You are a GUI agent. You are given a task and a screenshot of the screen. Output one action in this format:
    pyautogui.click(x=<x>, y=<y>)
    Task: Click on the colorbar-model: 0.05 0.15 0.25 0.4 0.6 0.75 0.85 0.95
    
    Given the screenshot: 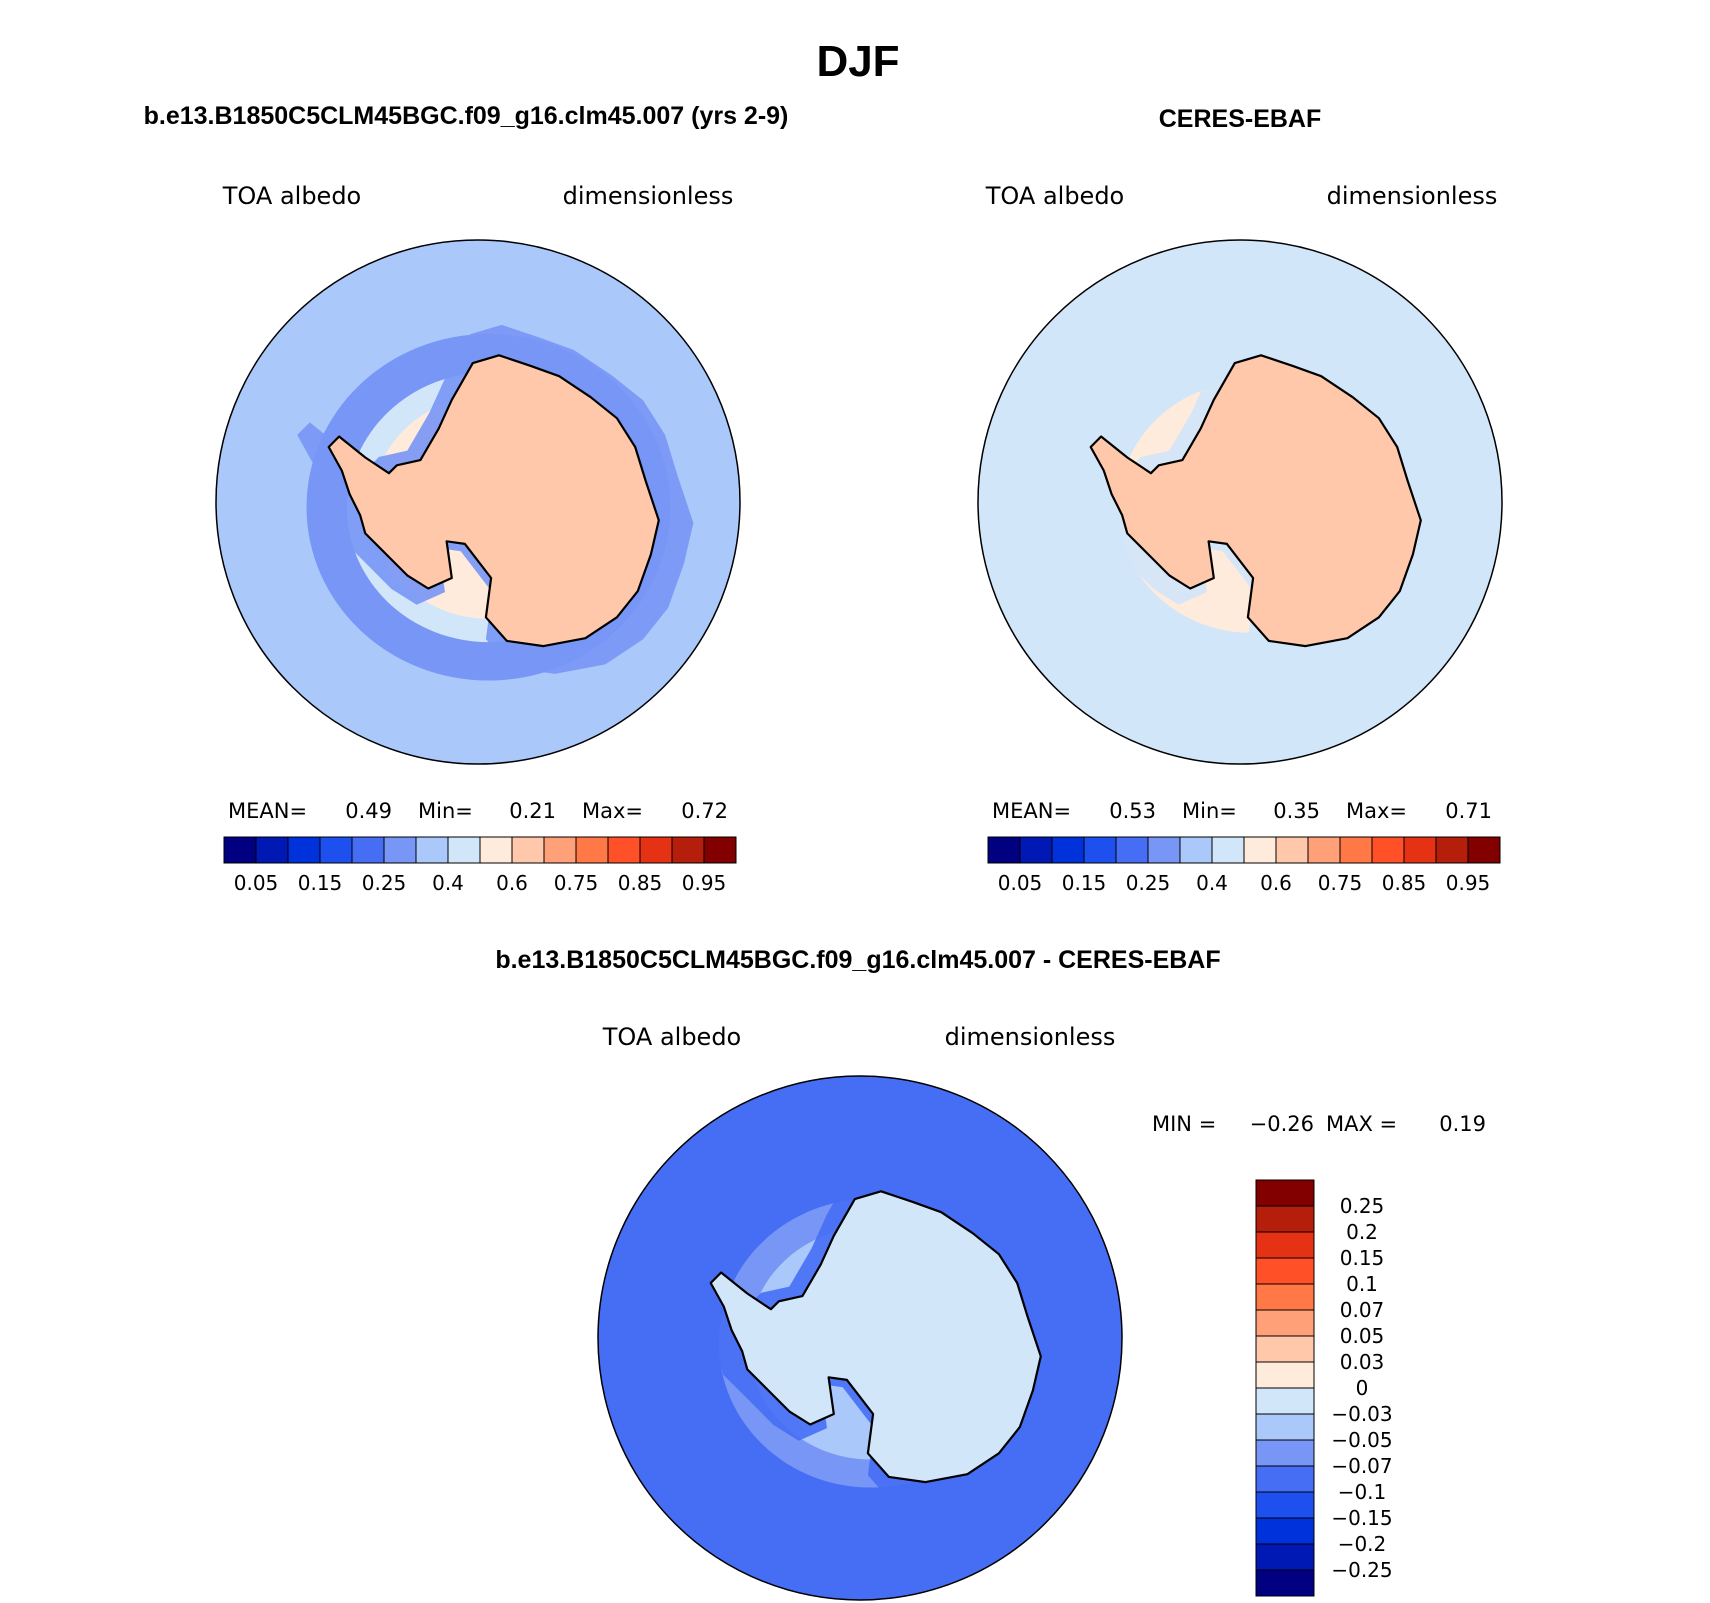 What is the action you would take?
    pyautogui.click(x=480, y=865)
    